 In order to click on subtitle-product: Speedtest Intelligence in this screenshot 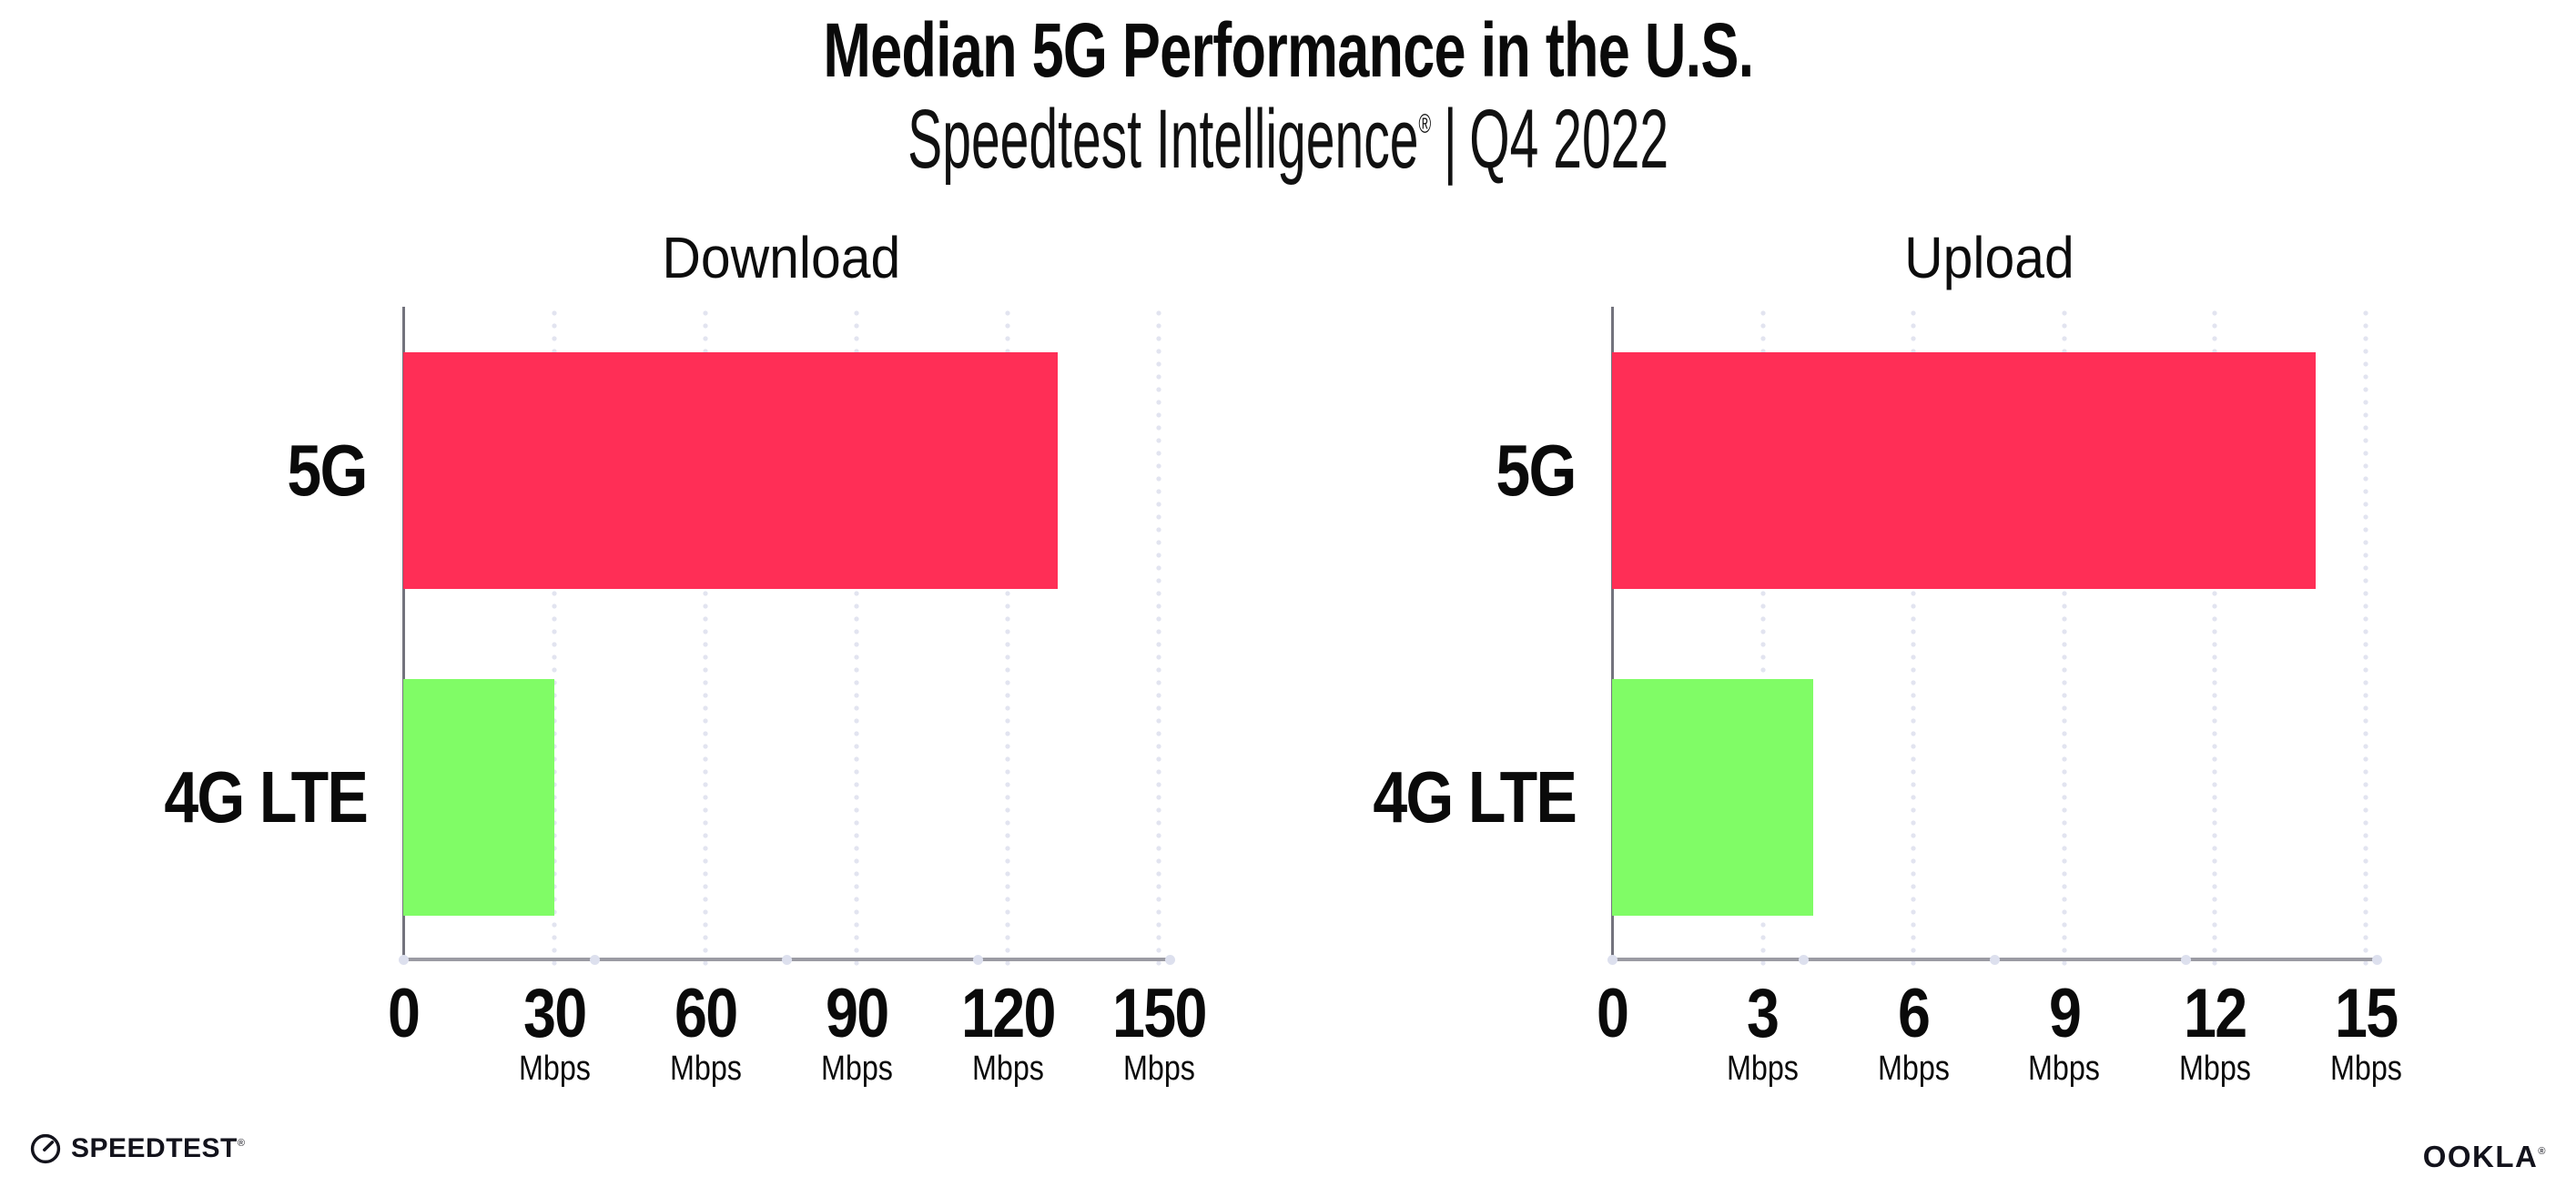, I will do `click(1163, 139)`.